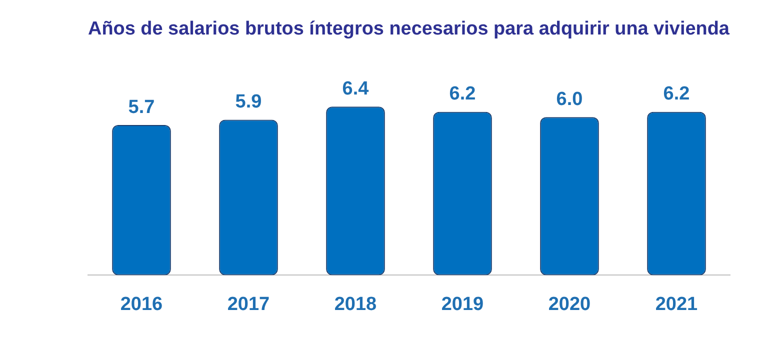  I want to click on data-label: 6.0, so click(569, 99).